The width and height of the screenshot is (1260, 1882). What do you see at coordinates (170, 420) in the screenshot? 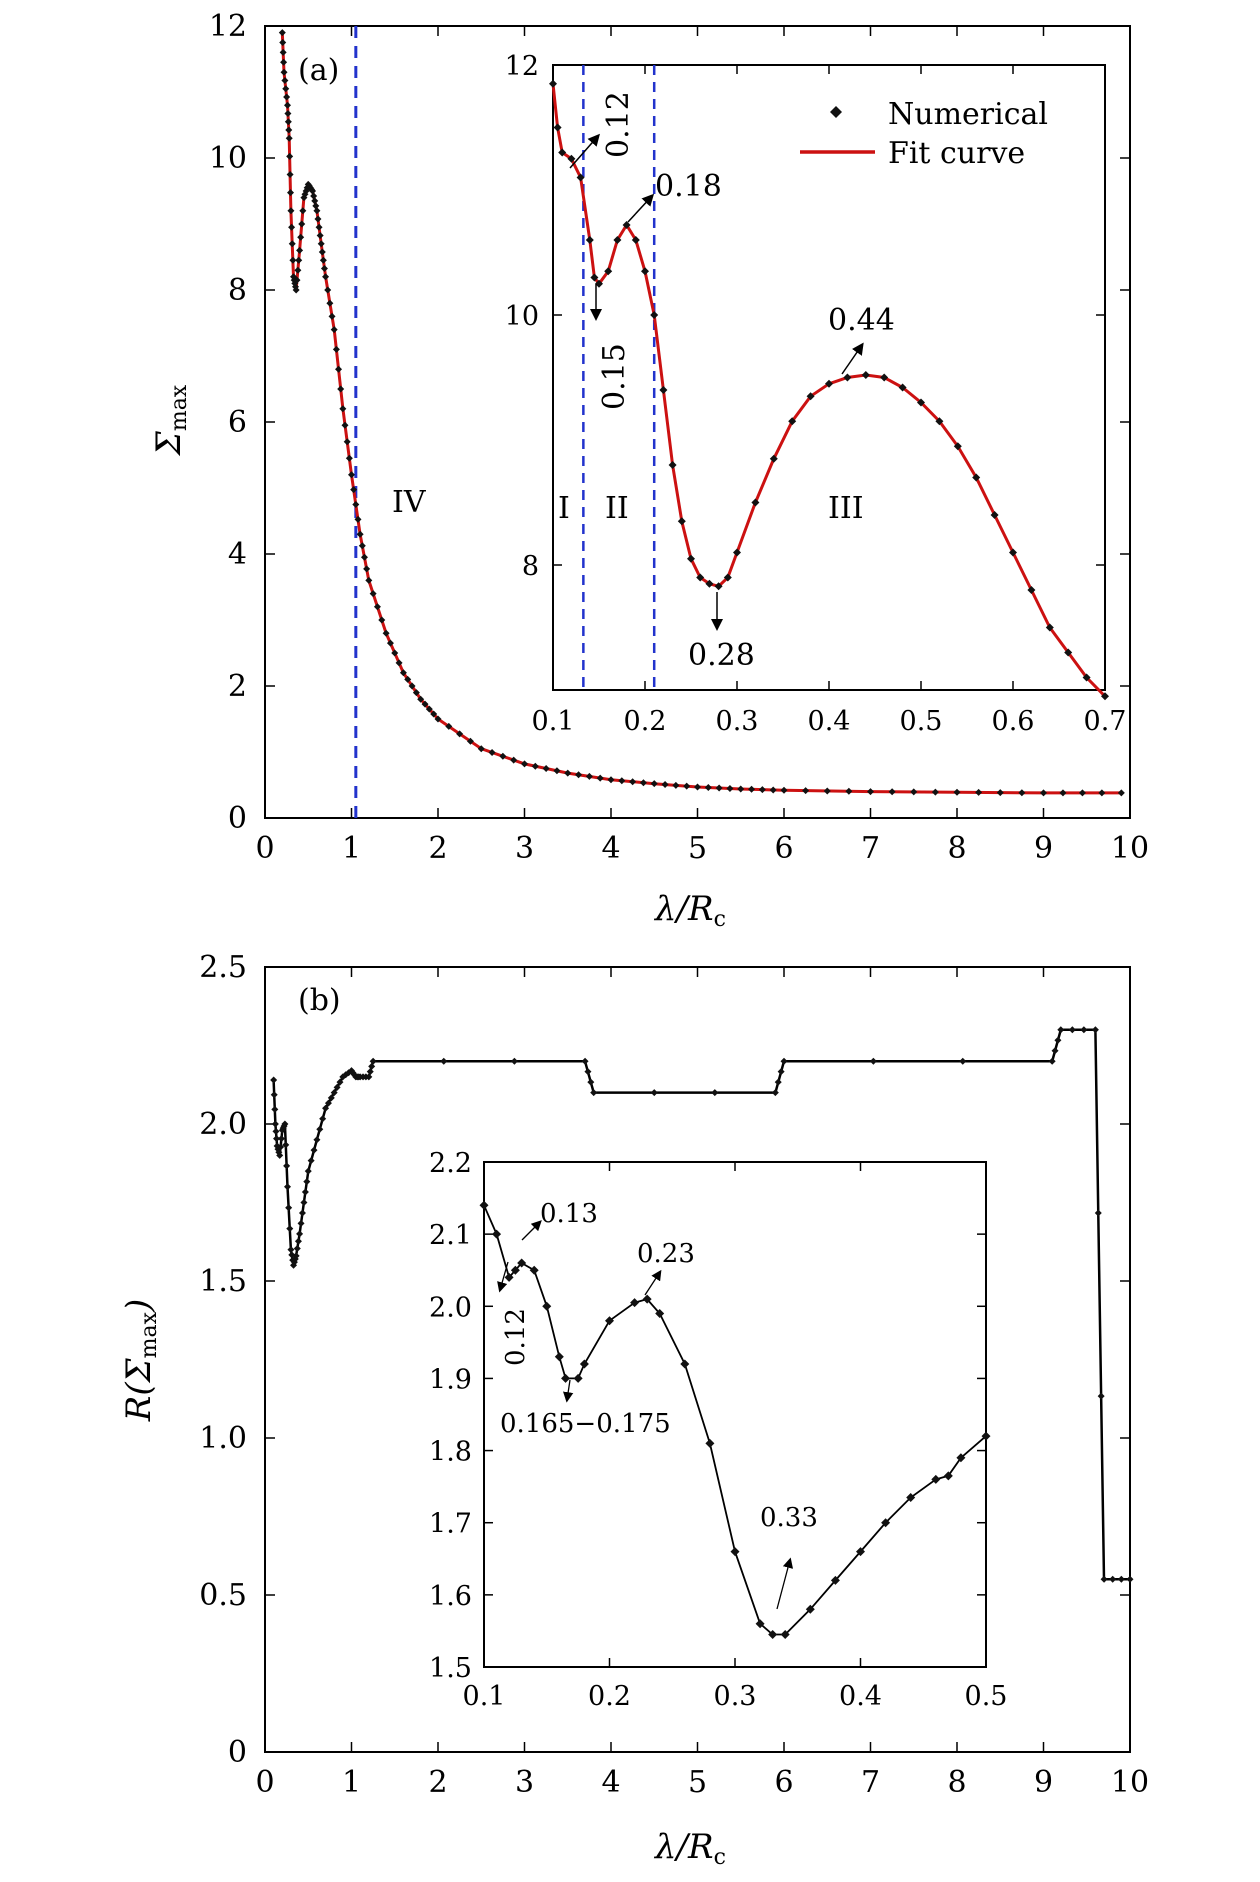
I see `panel-a-ylabel: Σmax` at bounding box center [170, 420].